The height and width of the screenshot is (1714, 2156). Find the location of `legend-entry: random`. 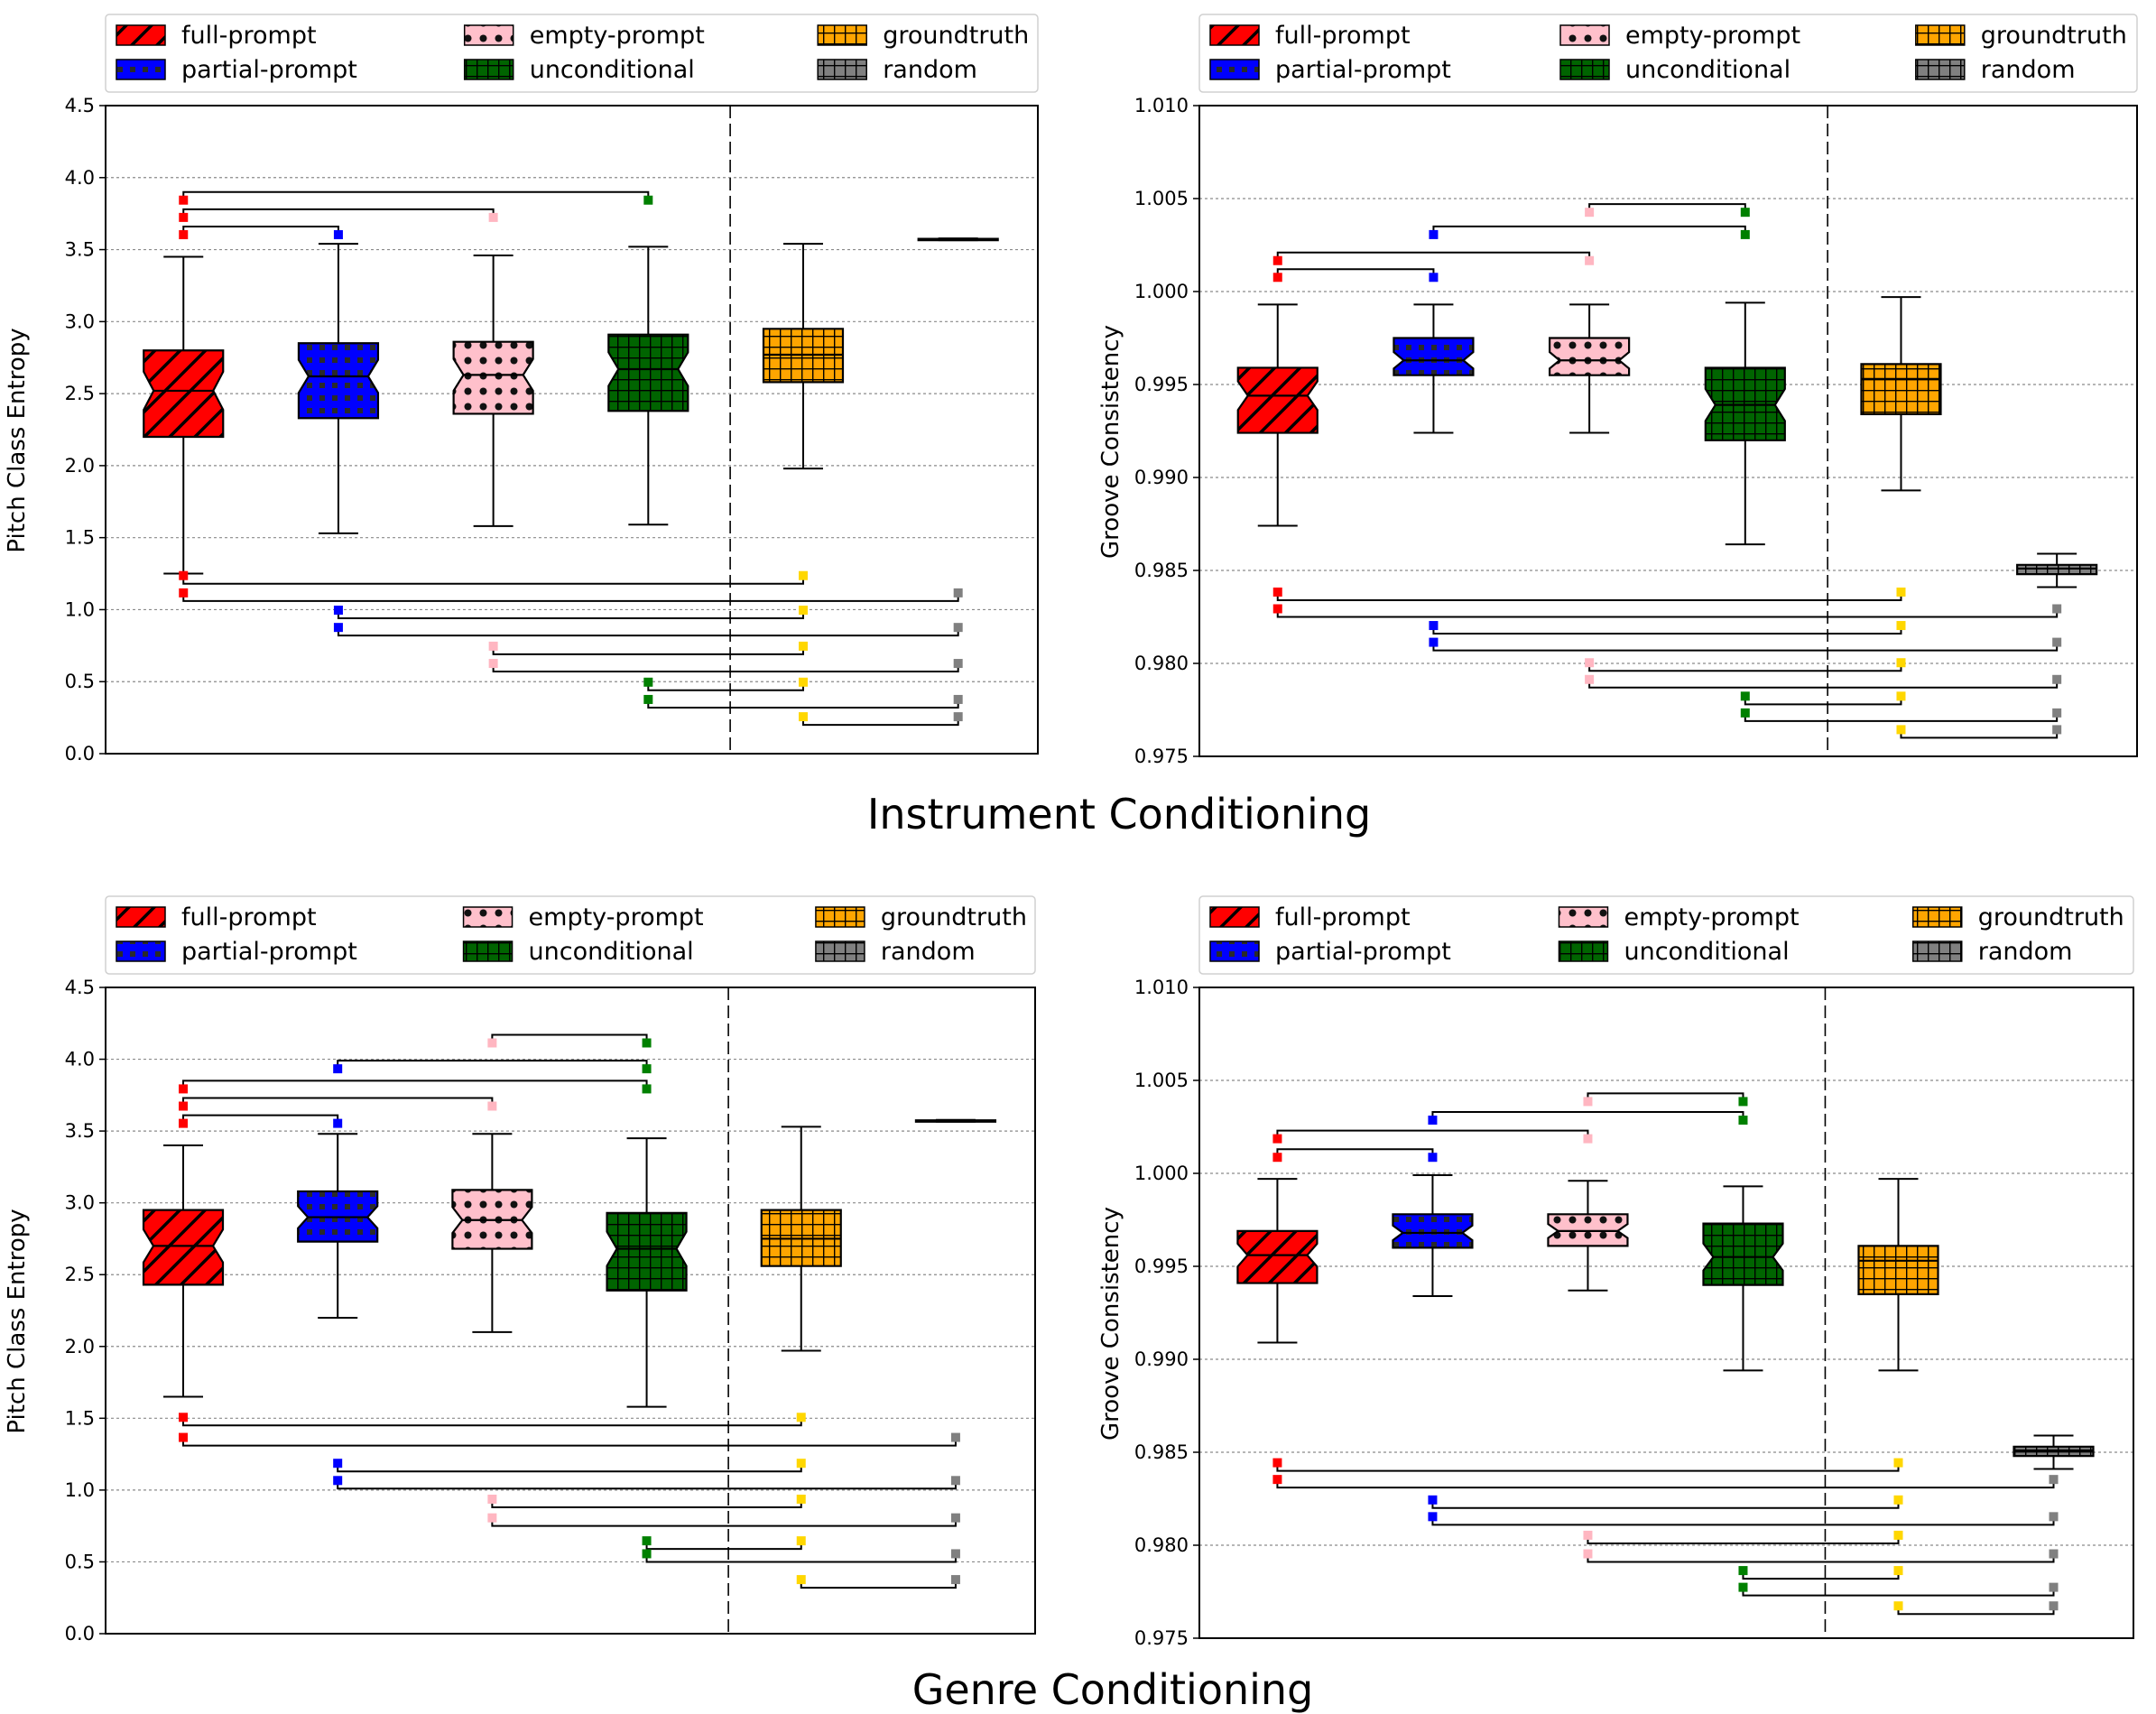

legend-entry: random is located at coordinates (1995, 70).